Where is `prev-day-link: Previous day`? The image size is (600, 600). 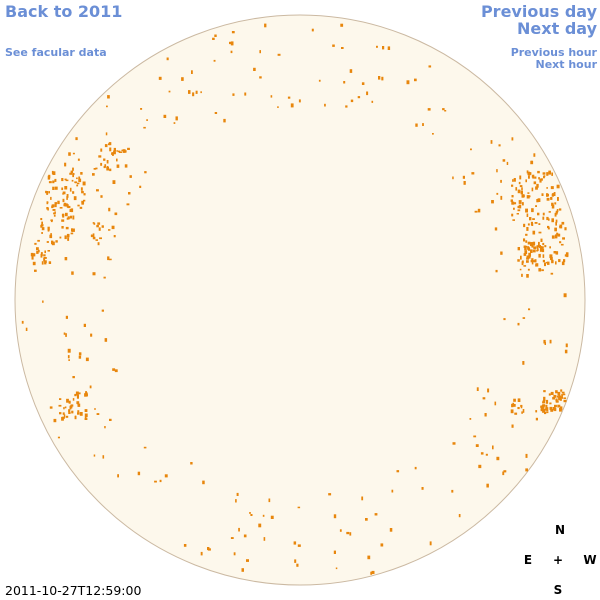 prev-day-link: Previous day is located at coordinates (539, 11).